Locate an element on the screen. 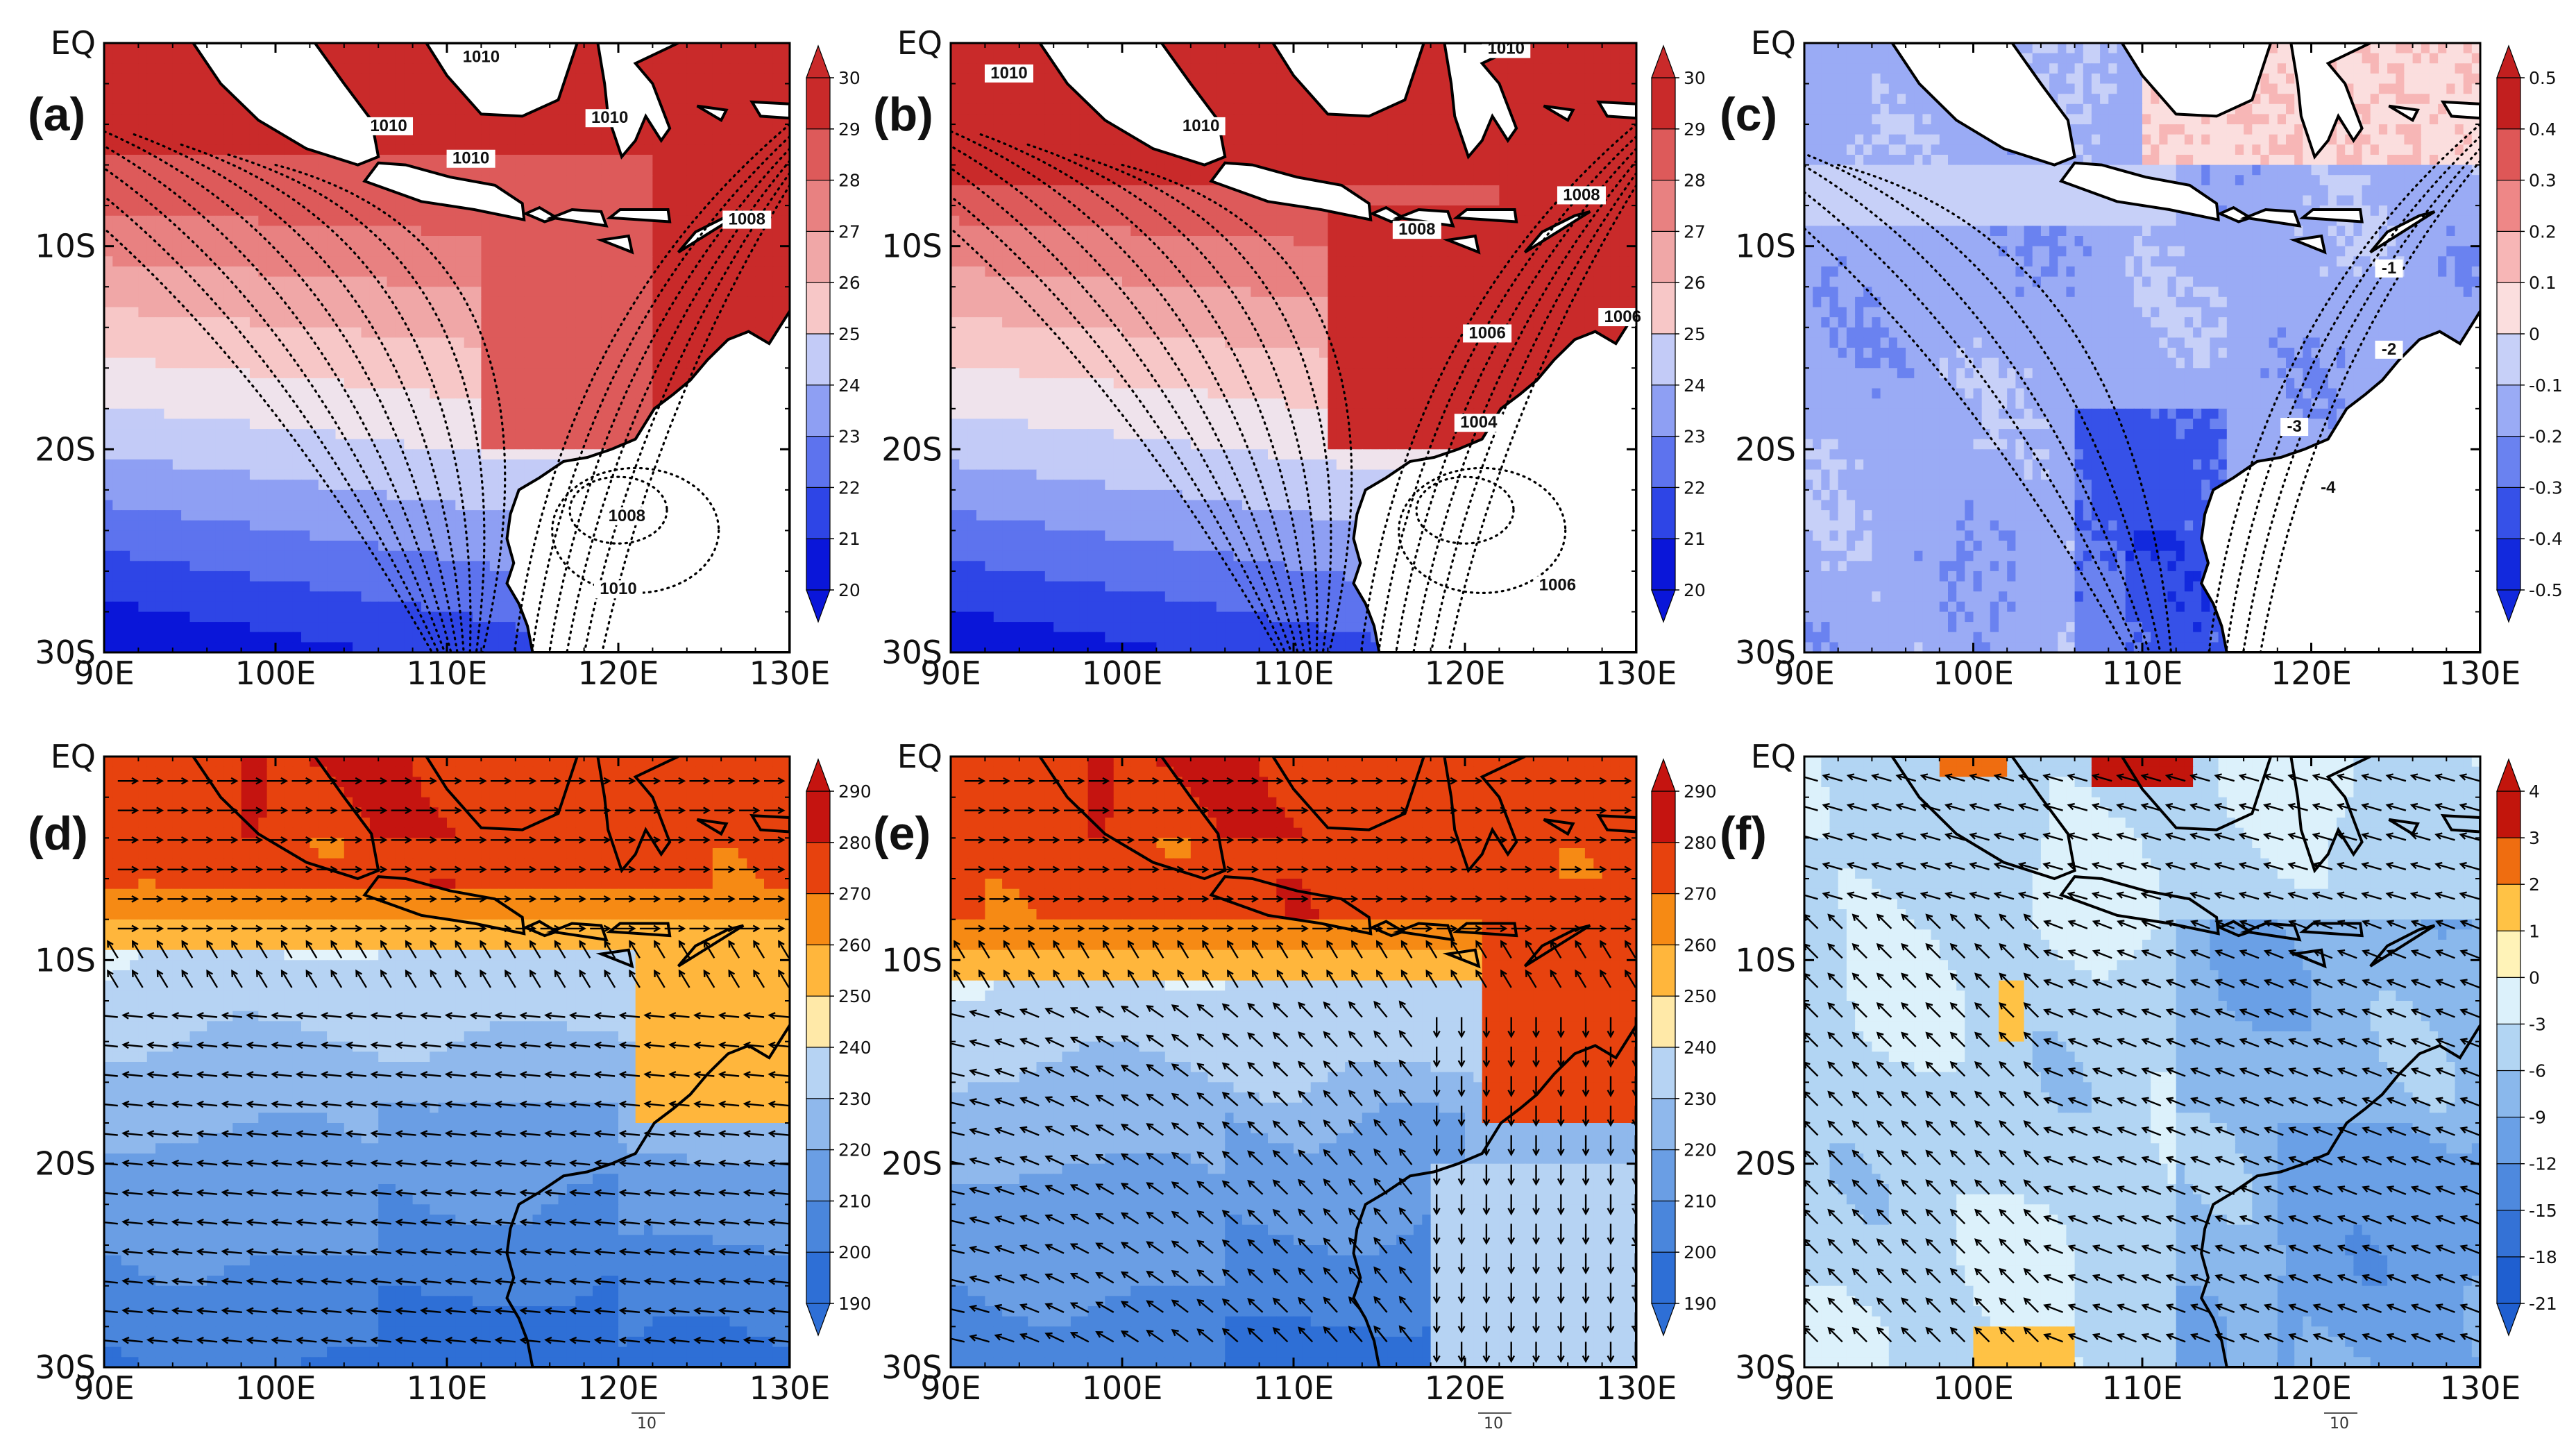  colorbar-label: -0.5 is located at coordinates (2546, 590).